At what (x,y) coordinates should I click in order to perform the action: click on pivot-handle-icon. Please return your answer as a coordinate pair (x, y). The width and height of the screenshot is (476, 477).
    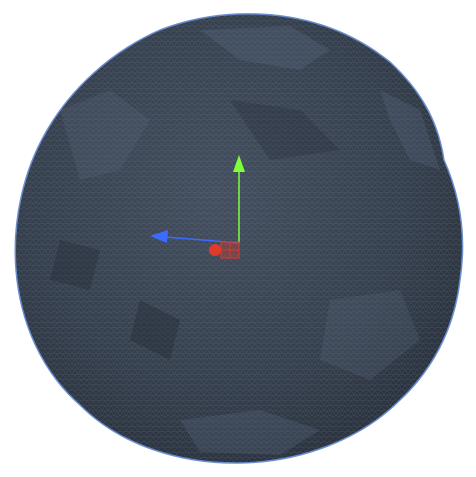
    Looking at the image, I should click on (215, 250).